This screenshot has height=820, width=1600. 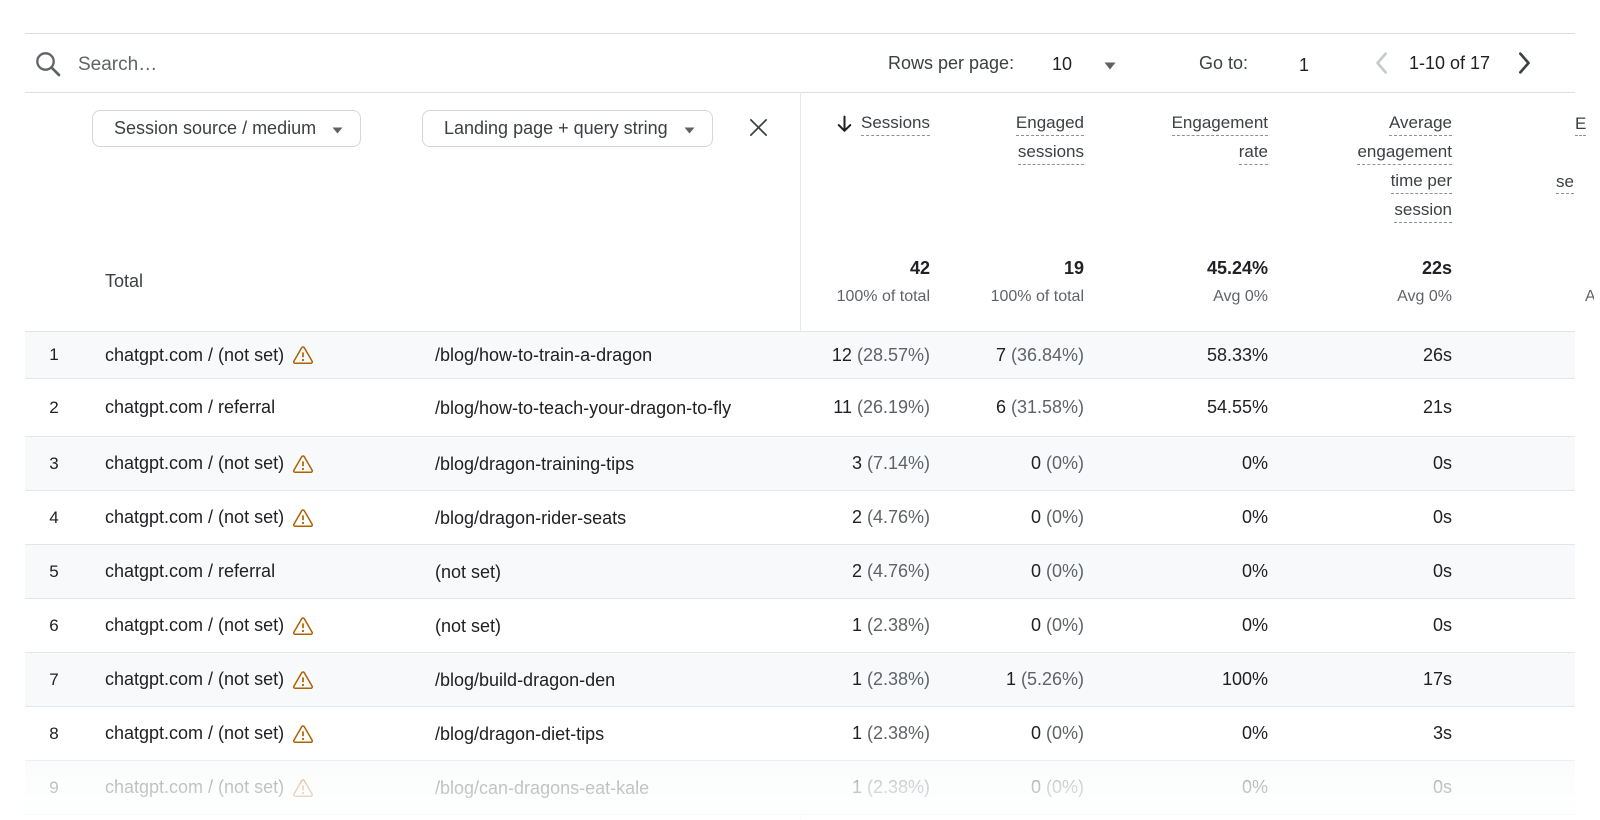 What do you see at coordinates (54, 625) in the screenshot?
I see `row-number: 6` at bounding box center [54, 625].